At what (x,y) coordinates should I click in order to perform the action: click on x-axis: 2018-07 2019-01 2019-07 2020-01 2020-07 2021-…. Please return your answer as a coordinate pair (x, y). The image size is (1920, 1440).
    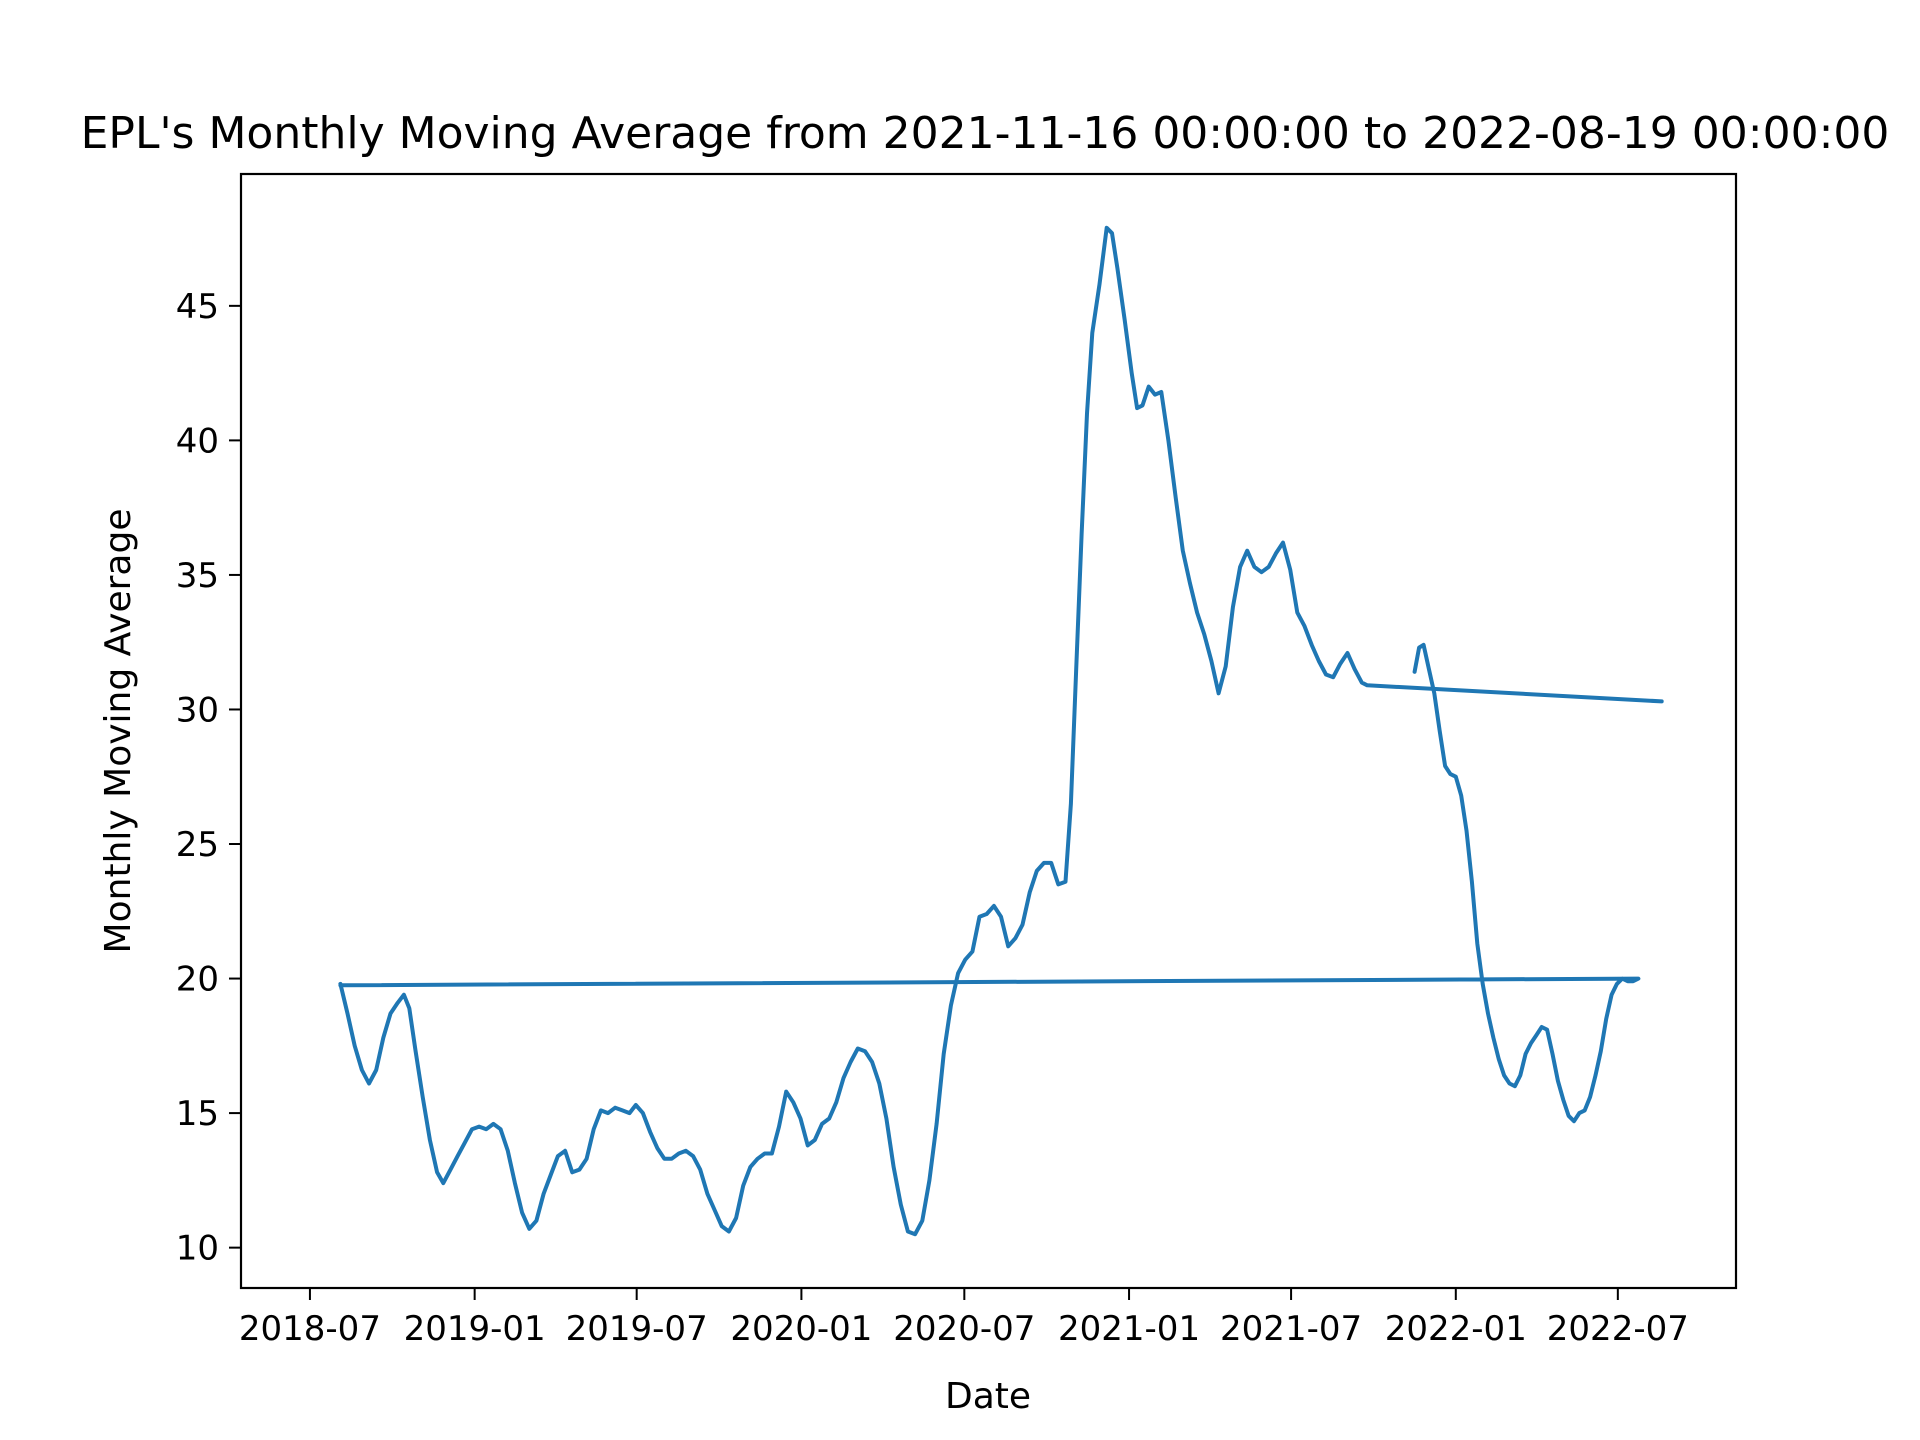
    Looking at the image, I should click on (964, 1318).